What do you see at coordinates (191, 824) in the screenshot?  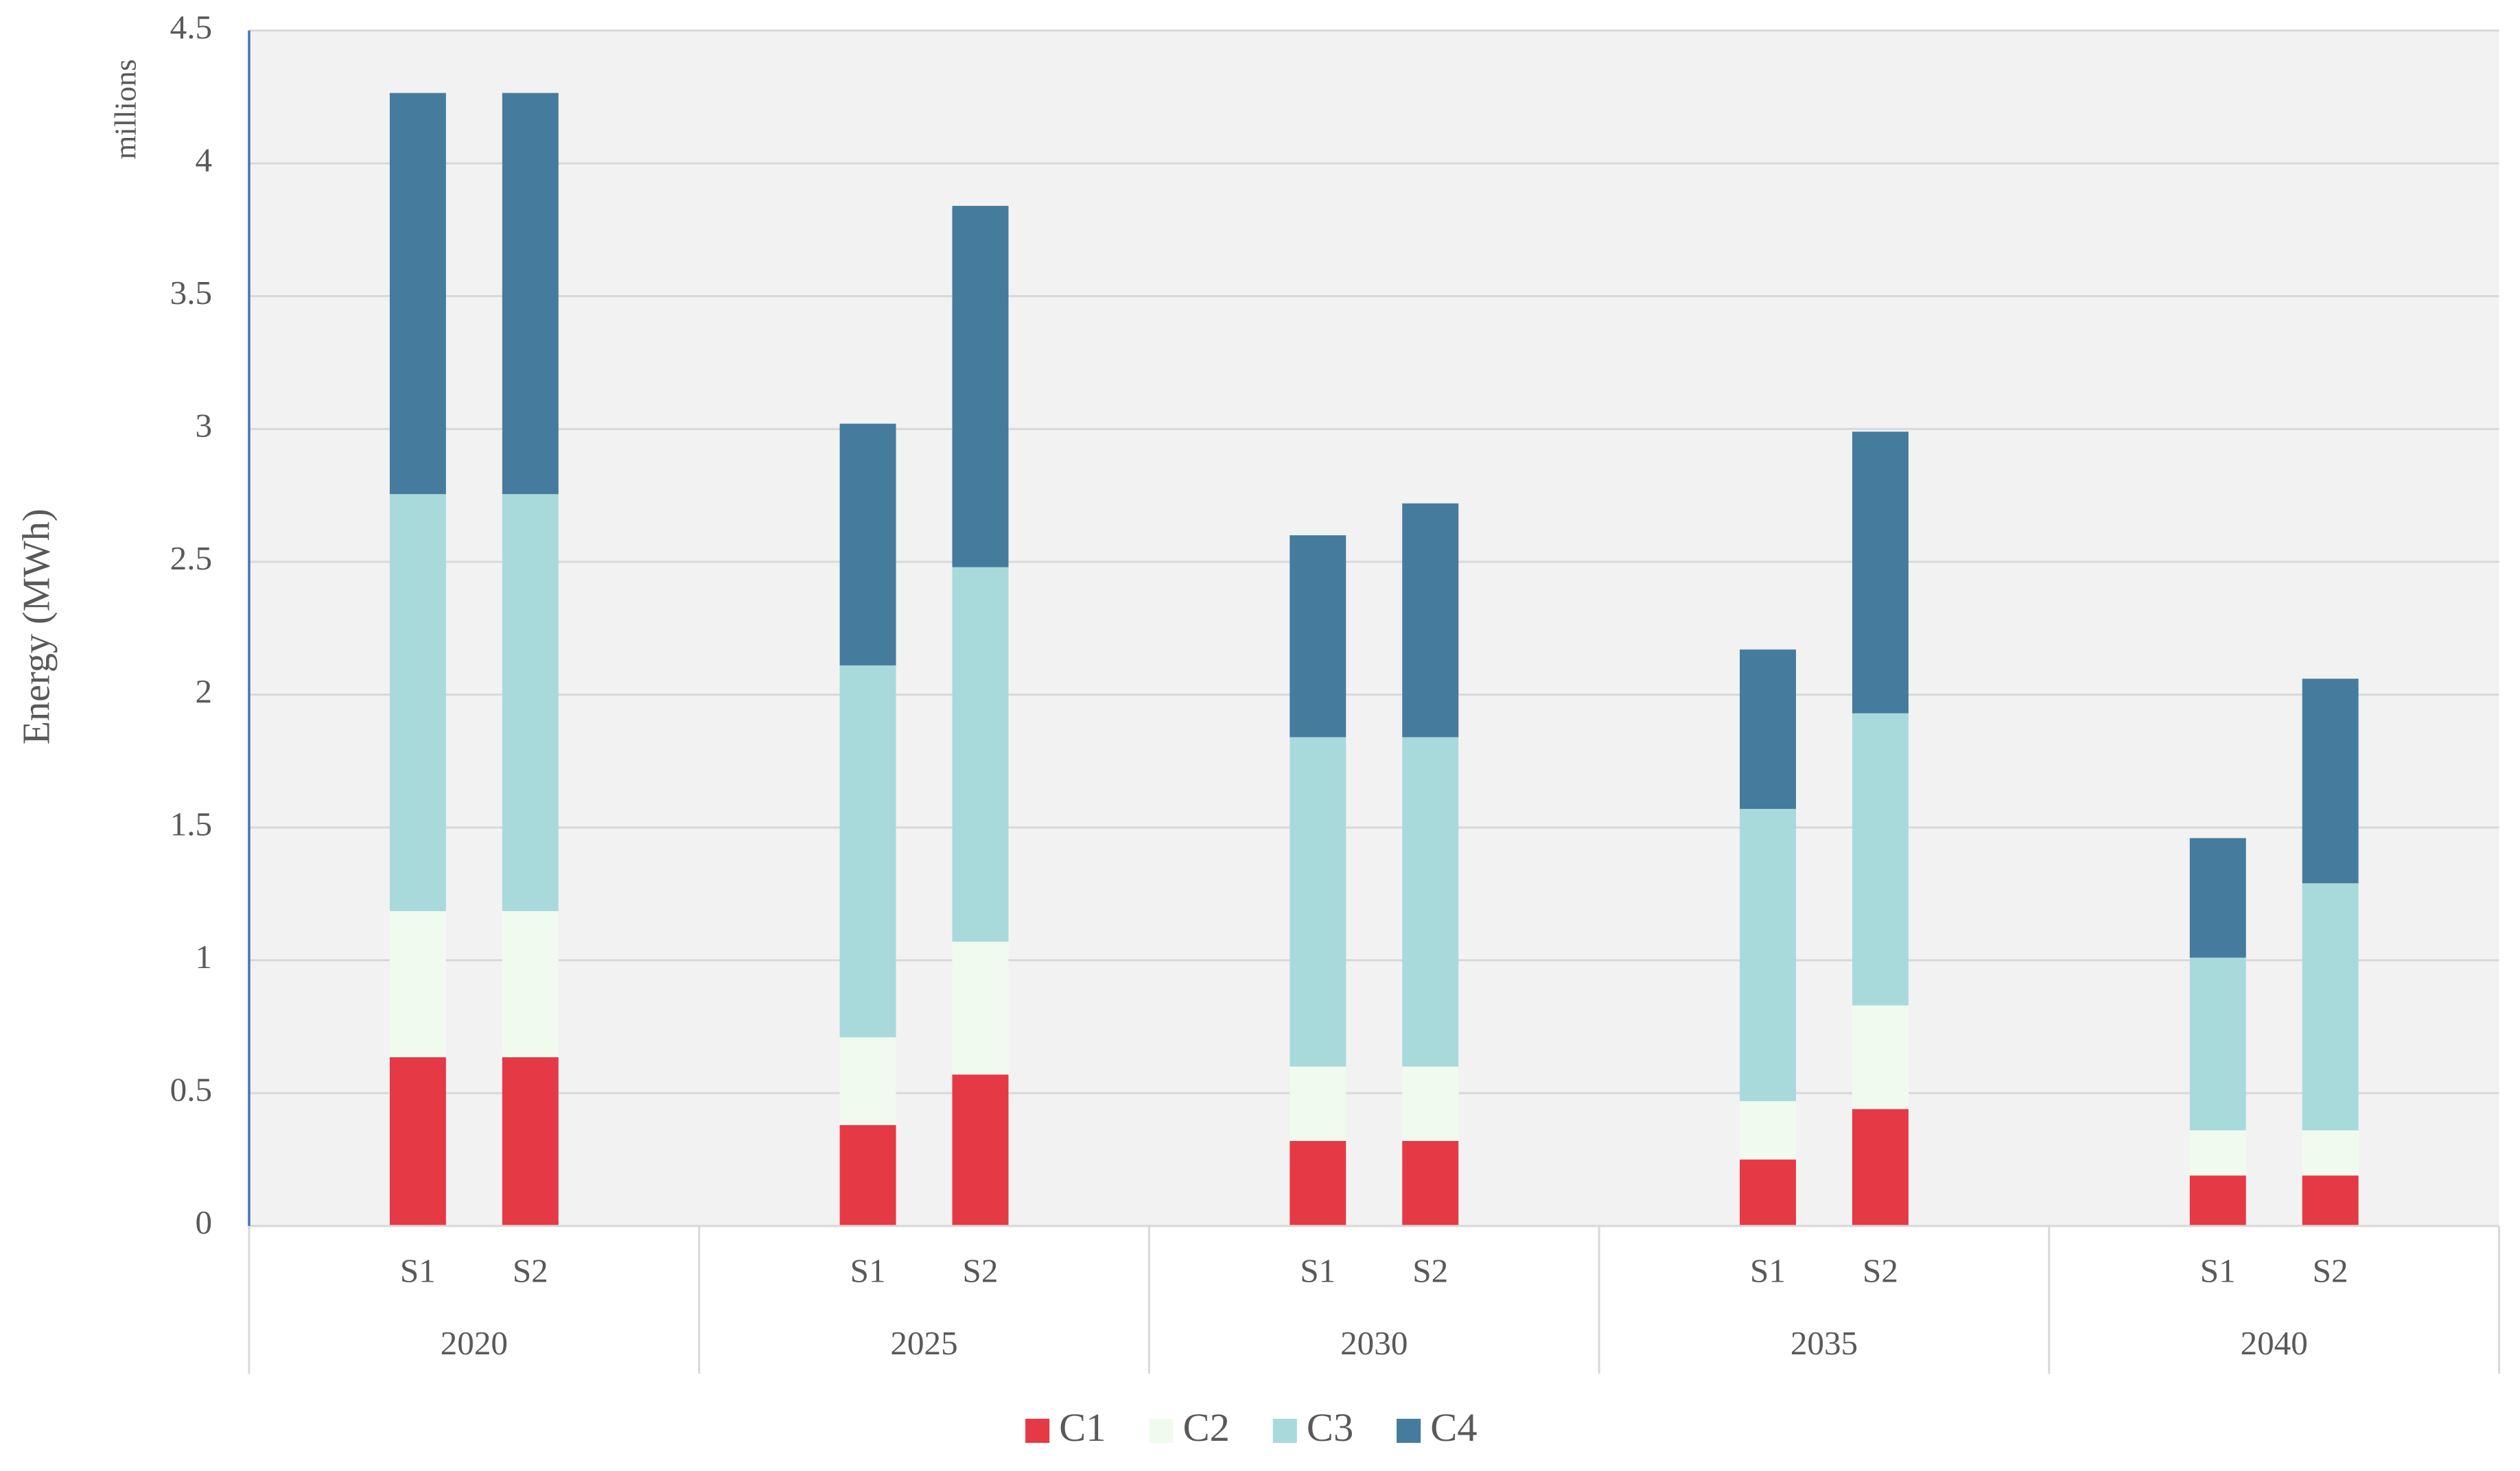 I see `y-tick-label: 1.5` at bounding box center [191, 824].